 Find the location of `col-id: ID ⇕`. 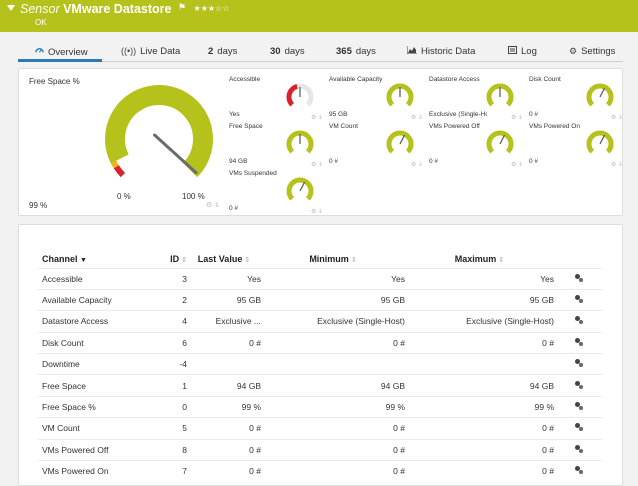

col-id: ID ⇕ is located at coordinates (173, 259).